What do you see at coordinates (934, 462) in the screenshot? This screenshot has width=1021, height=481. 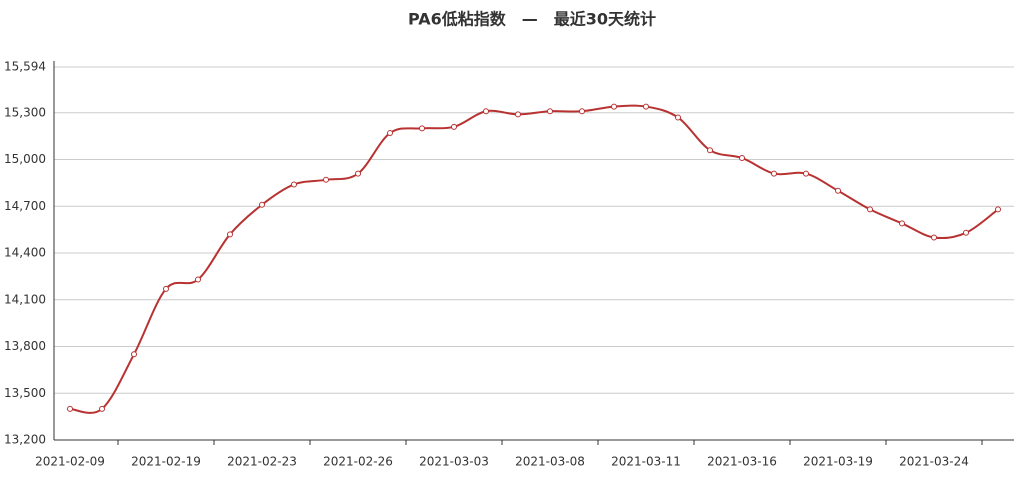 I see `x-tick-label: 2021-03-24` at bounding box center [934, 462].